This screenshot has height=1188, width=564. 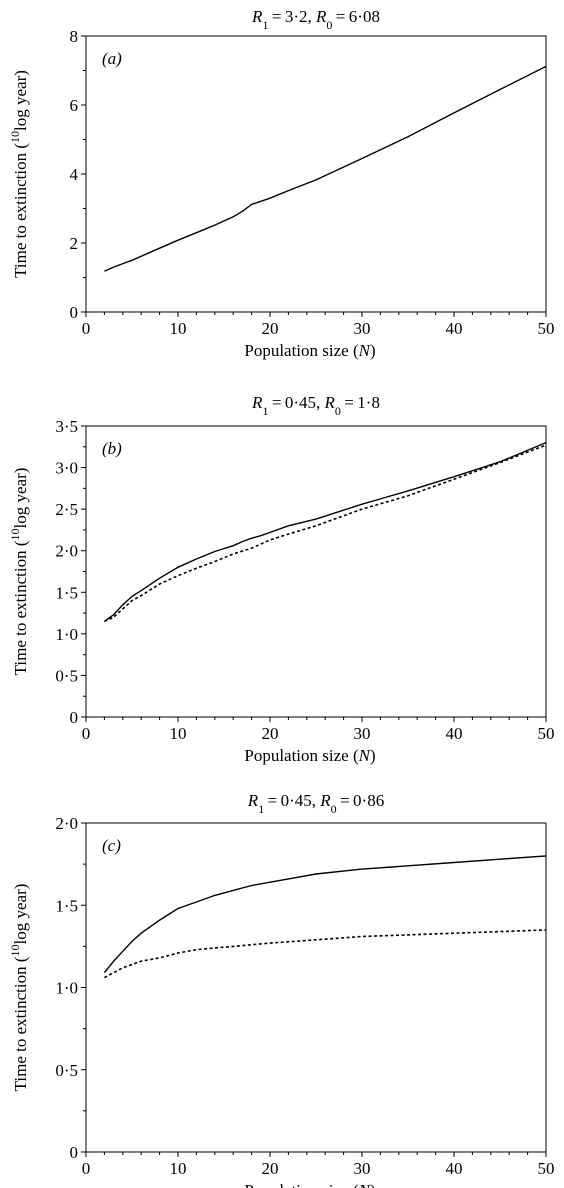 I want to click on y-tick-label: 2·5, so click(x=66, y=509).